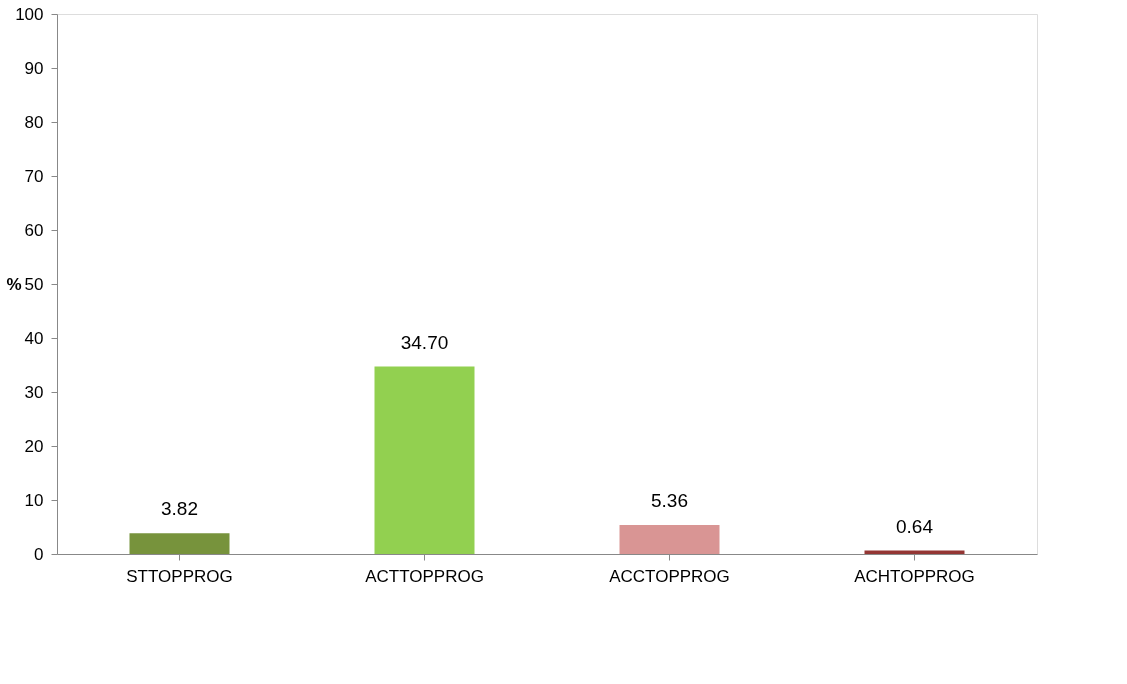 The image size is (1127, 684). Describe the element at coordinates (424, 342) in the screenshot. I see `data-label: 34.70` at that location.